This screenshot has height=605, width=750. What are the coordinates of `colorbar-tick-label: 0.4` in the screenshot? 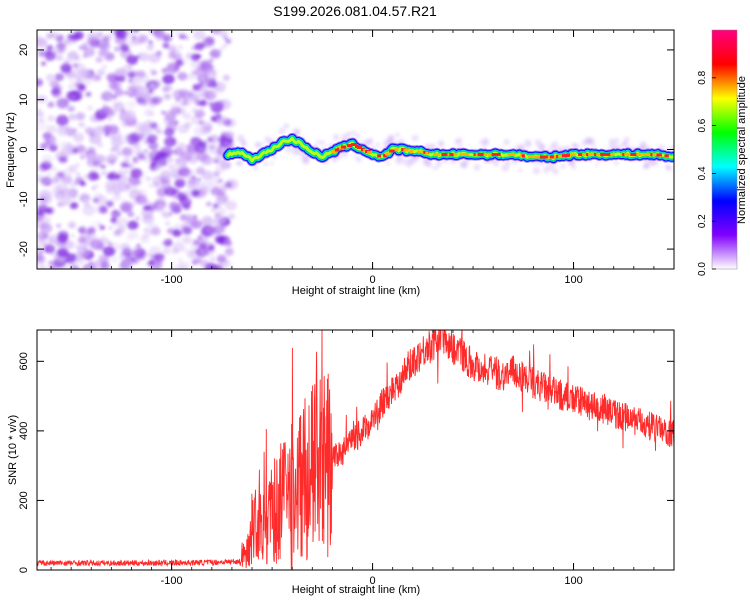 It's located at (702, 173).